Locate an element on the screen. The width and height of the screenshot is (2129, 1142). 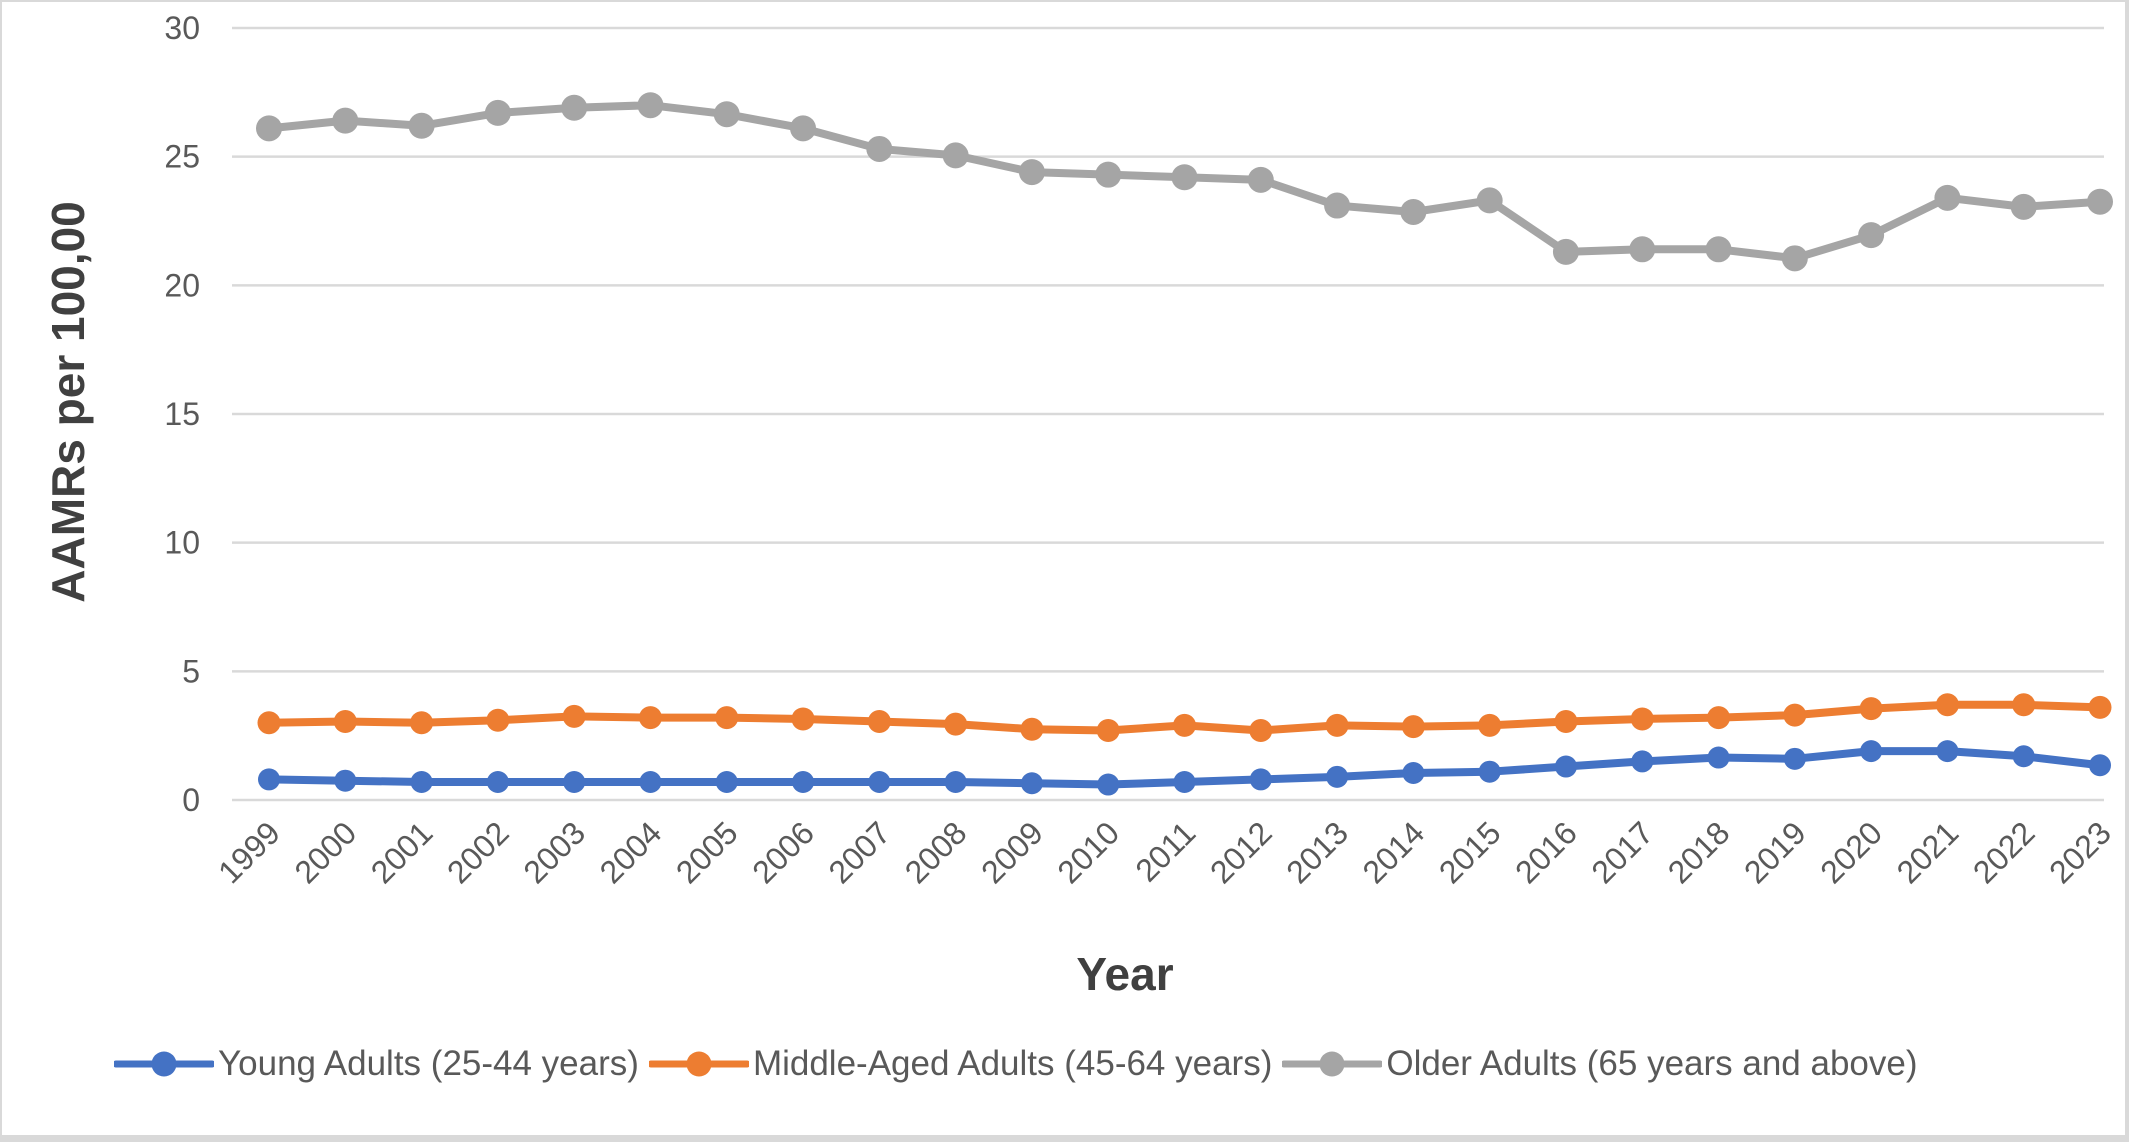
data-point-2-1999 is located at coordinates (269, 128).